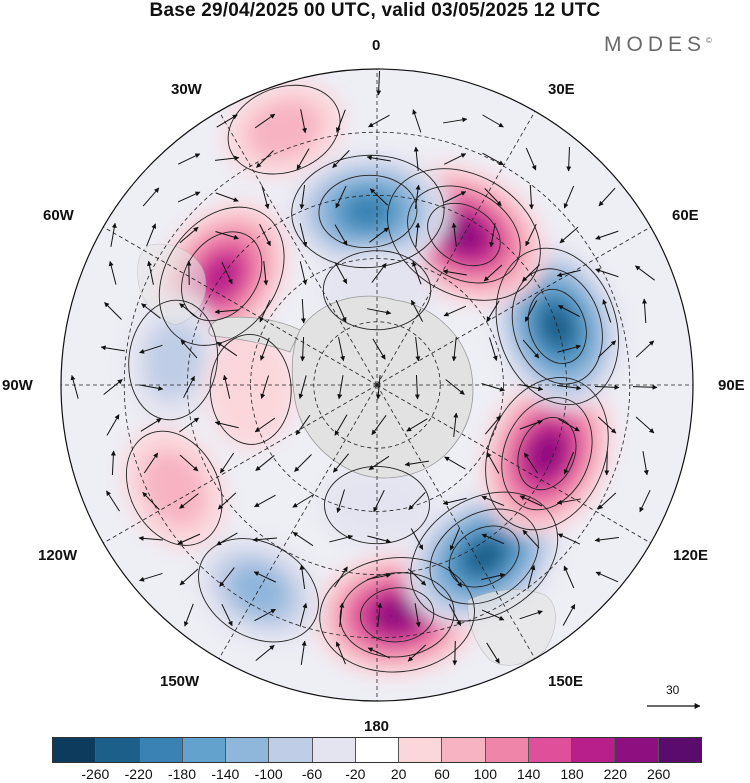  What do you see at coordinates (312, 774) in the screenshot?
I see `colorbar-tick-label: -60` at bounding box center [312, 774].